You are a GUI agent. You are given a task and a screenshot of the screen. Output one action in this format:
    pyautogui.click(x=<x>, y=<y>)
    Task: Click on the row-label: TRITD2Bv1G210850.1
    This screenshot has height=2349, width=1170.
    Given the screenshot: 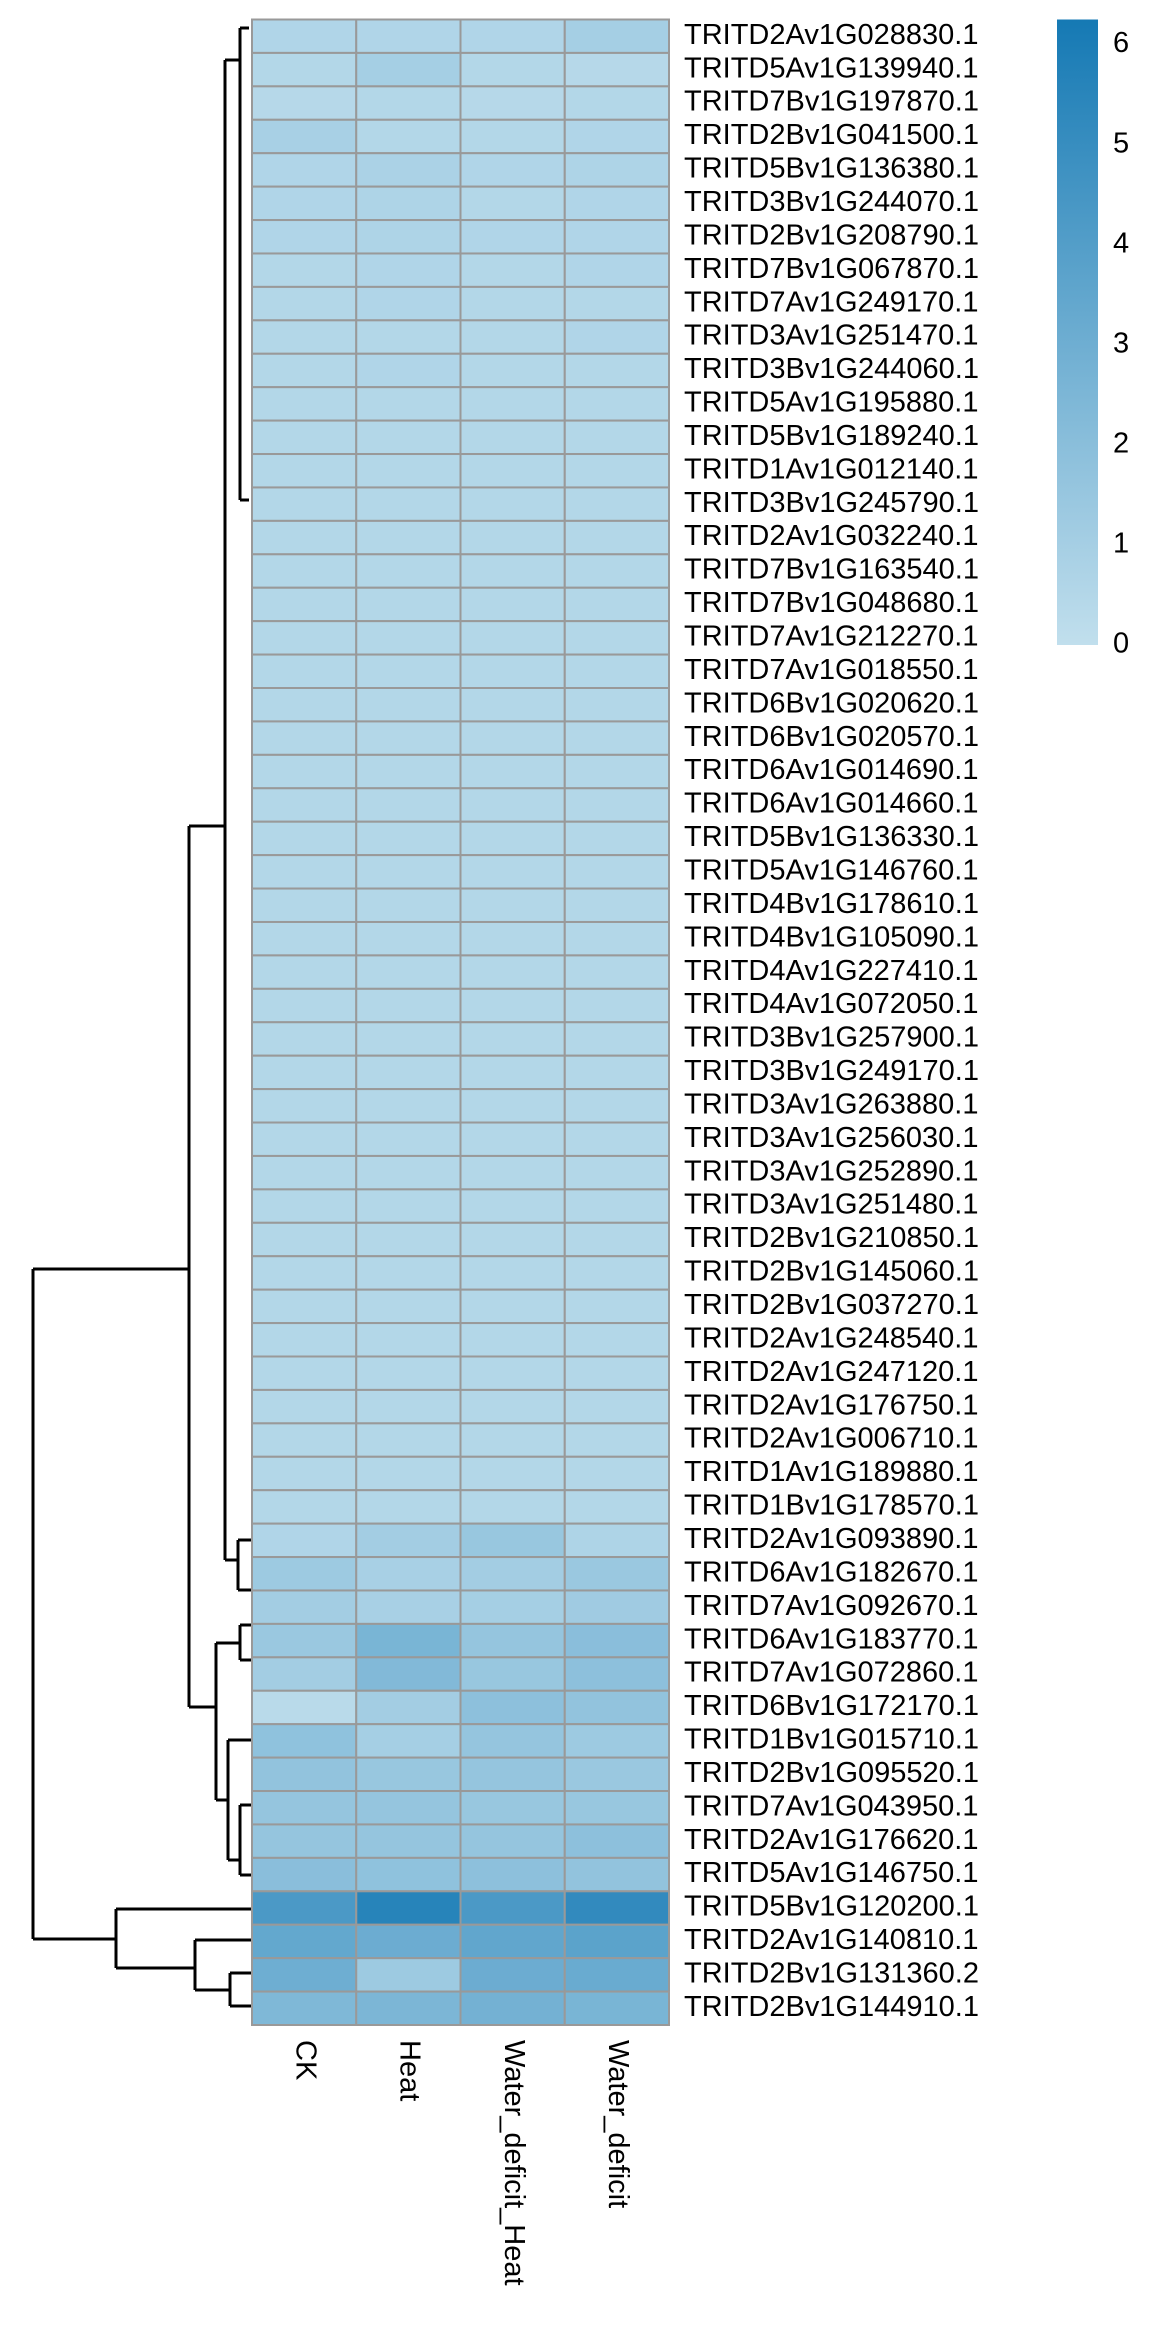 What is the action you would take?
    pyautogui.click(x=831, y=1238)
    